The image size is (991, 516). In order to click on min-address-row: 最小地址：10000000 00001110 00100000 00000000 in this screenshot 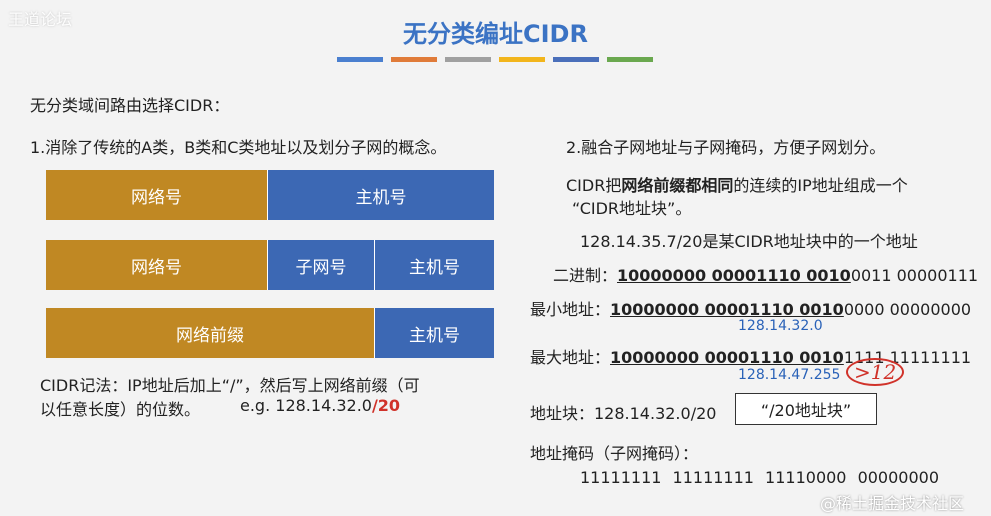, I will do `click(750, 308)`.